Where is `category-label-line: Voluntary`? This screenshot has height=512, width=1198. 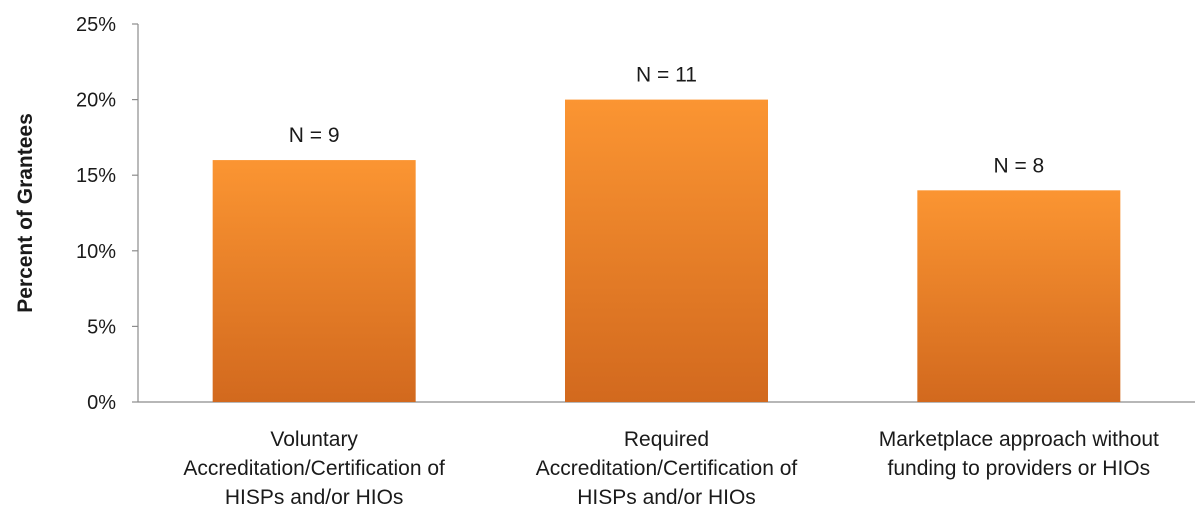 category-label-line: Voluntary is located at coordinates (314, 439).